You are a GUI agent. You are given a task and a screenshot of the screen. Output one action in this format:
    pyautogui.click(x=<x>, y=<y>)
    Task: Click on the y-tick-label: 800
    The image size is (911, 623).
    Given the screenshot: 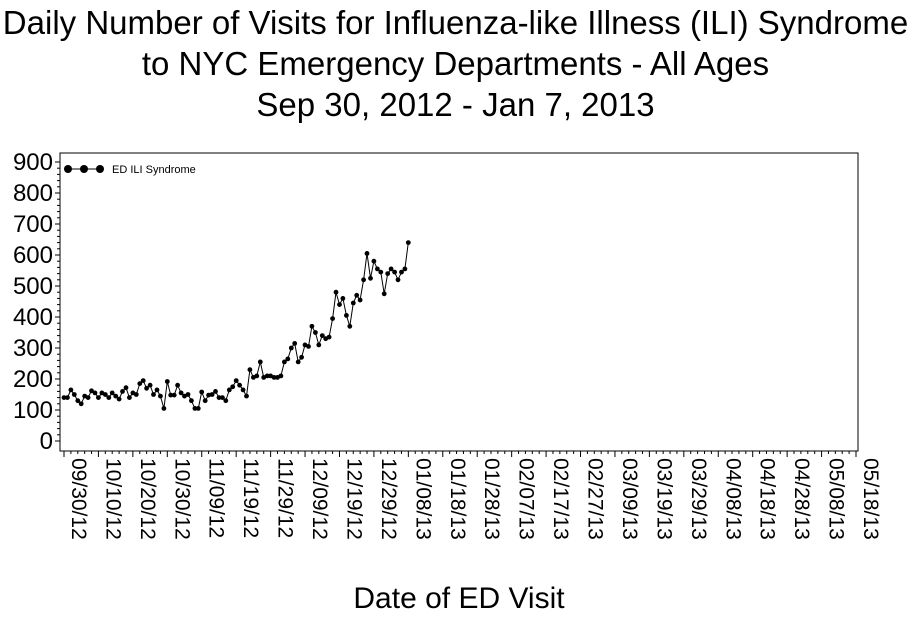 What is the action you would take?
    pyautogui.click(x=33, y=193)
    